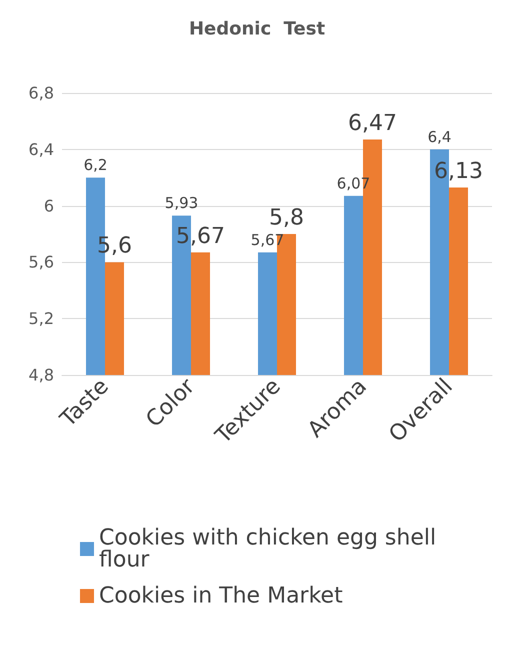  I want to click on data-label: 6,4, so click(440, 137).